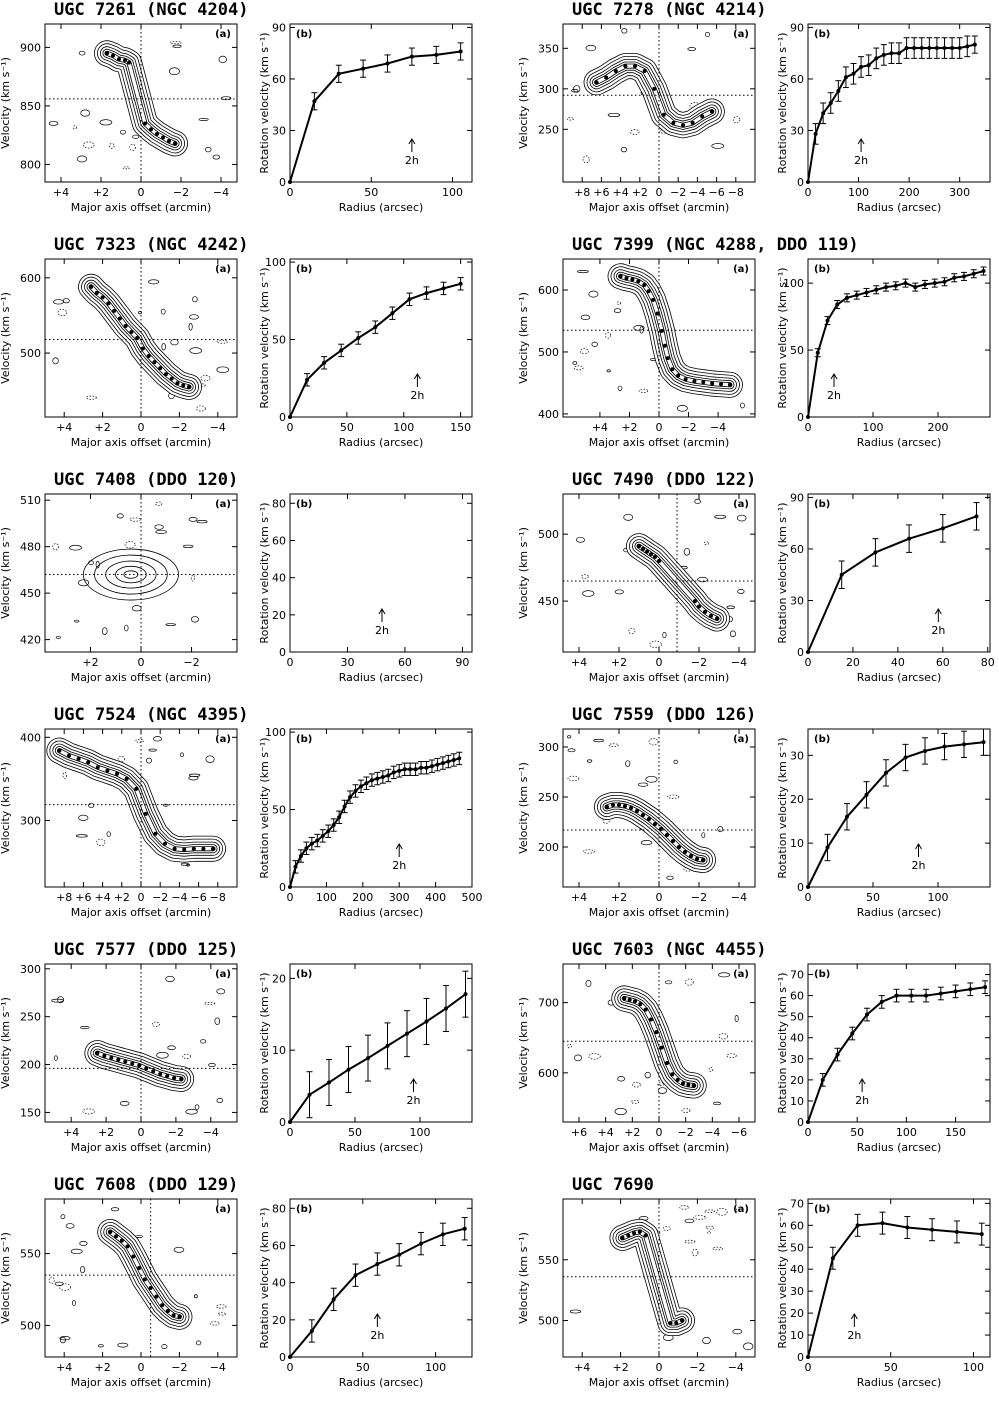  I want to click on x-tick-label: +6, so click(601, 192).